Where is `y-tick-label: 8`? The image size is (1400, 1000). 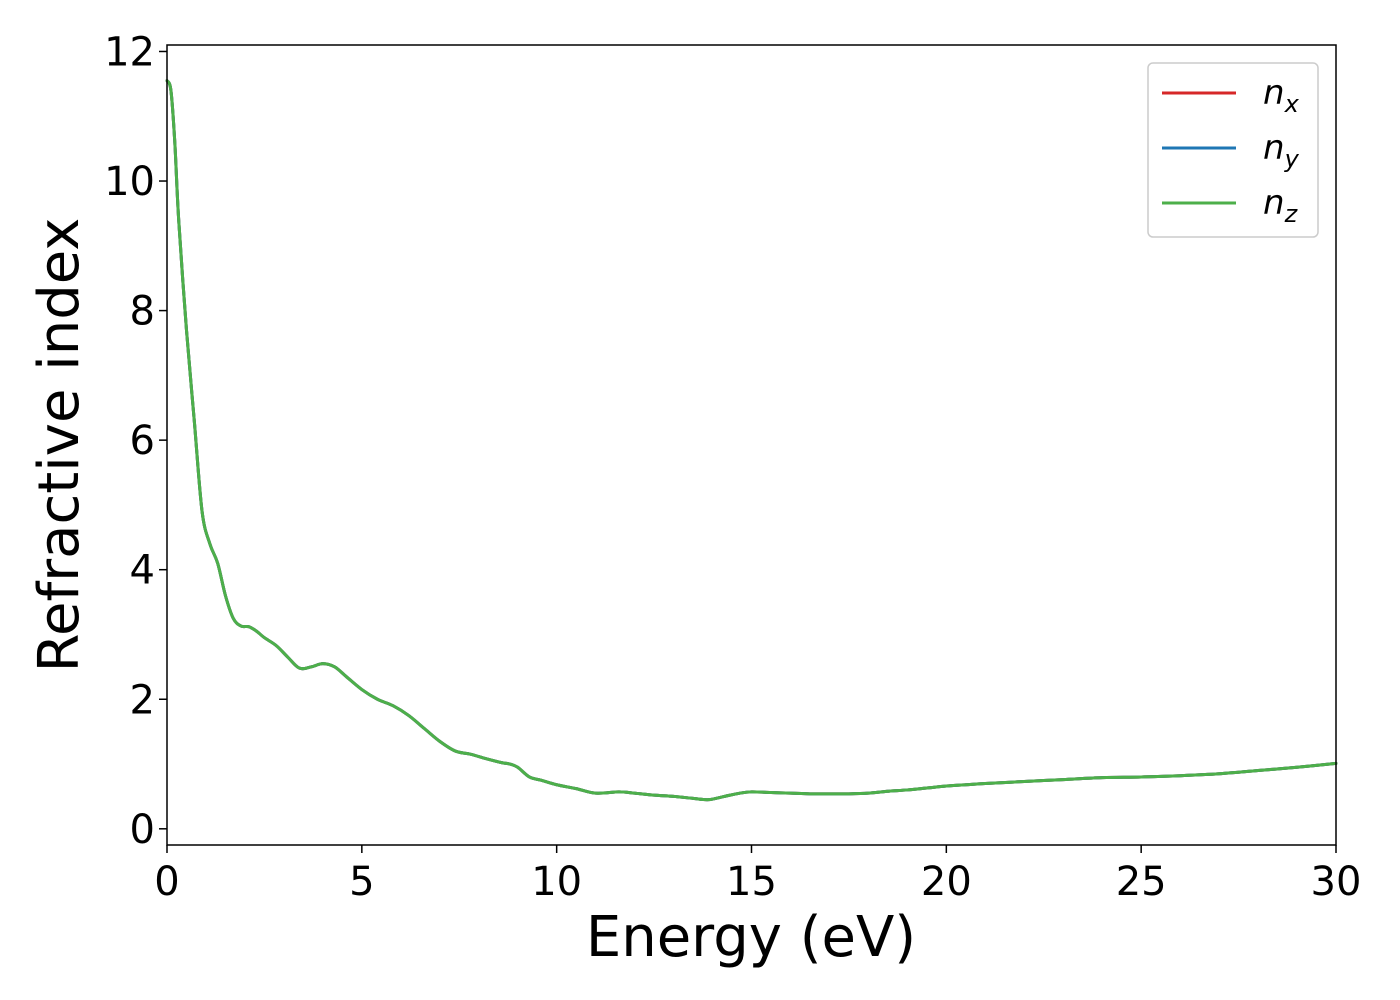 y-tick-label: 8 is located at coordinates (142, 312).